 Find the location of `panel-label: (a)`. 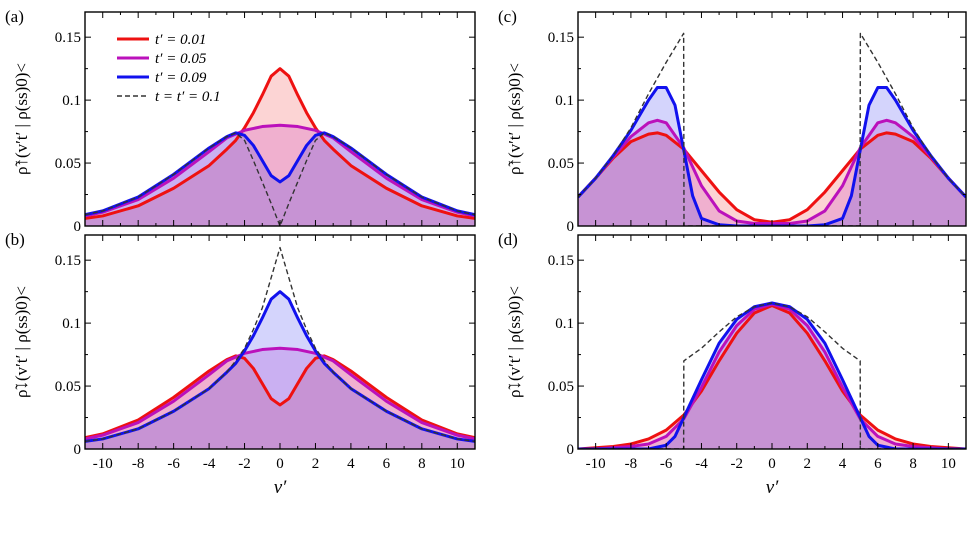

panel-label: (a) is located at coordinates (14, 16).